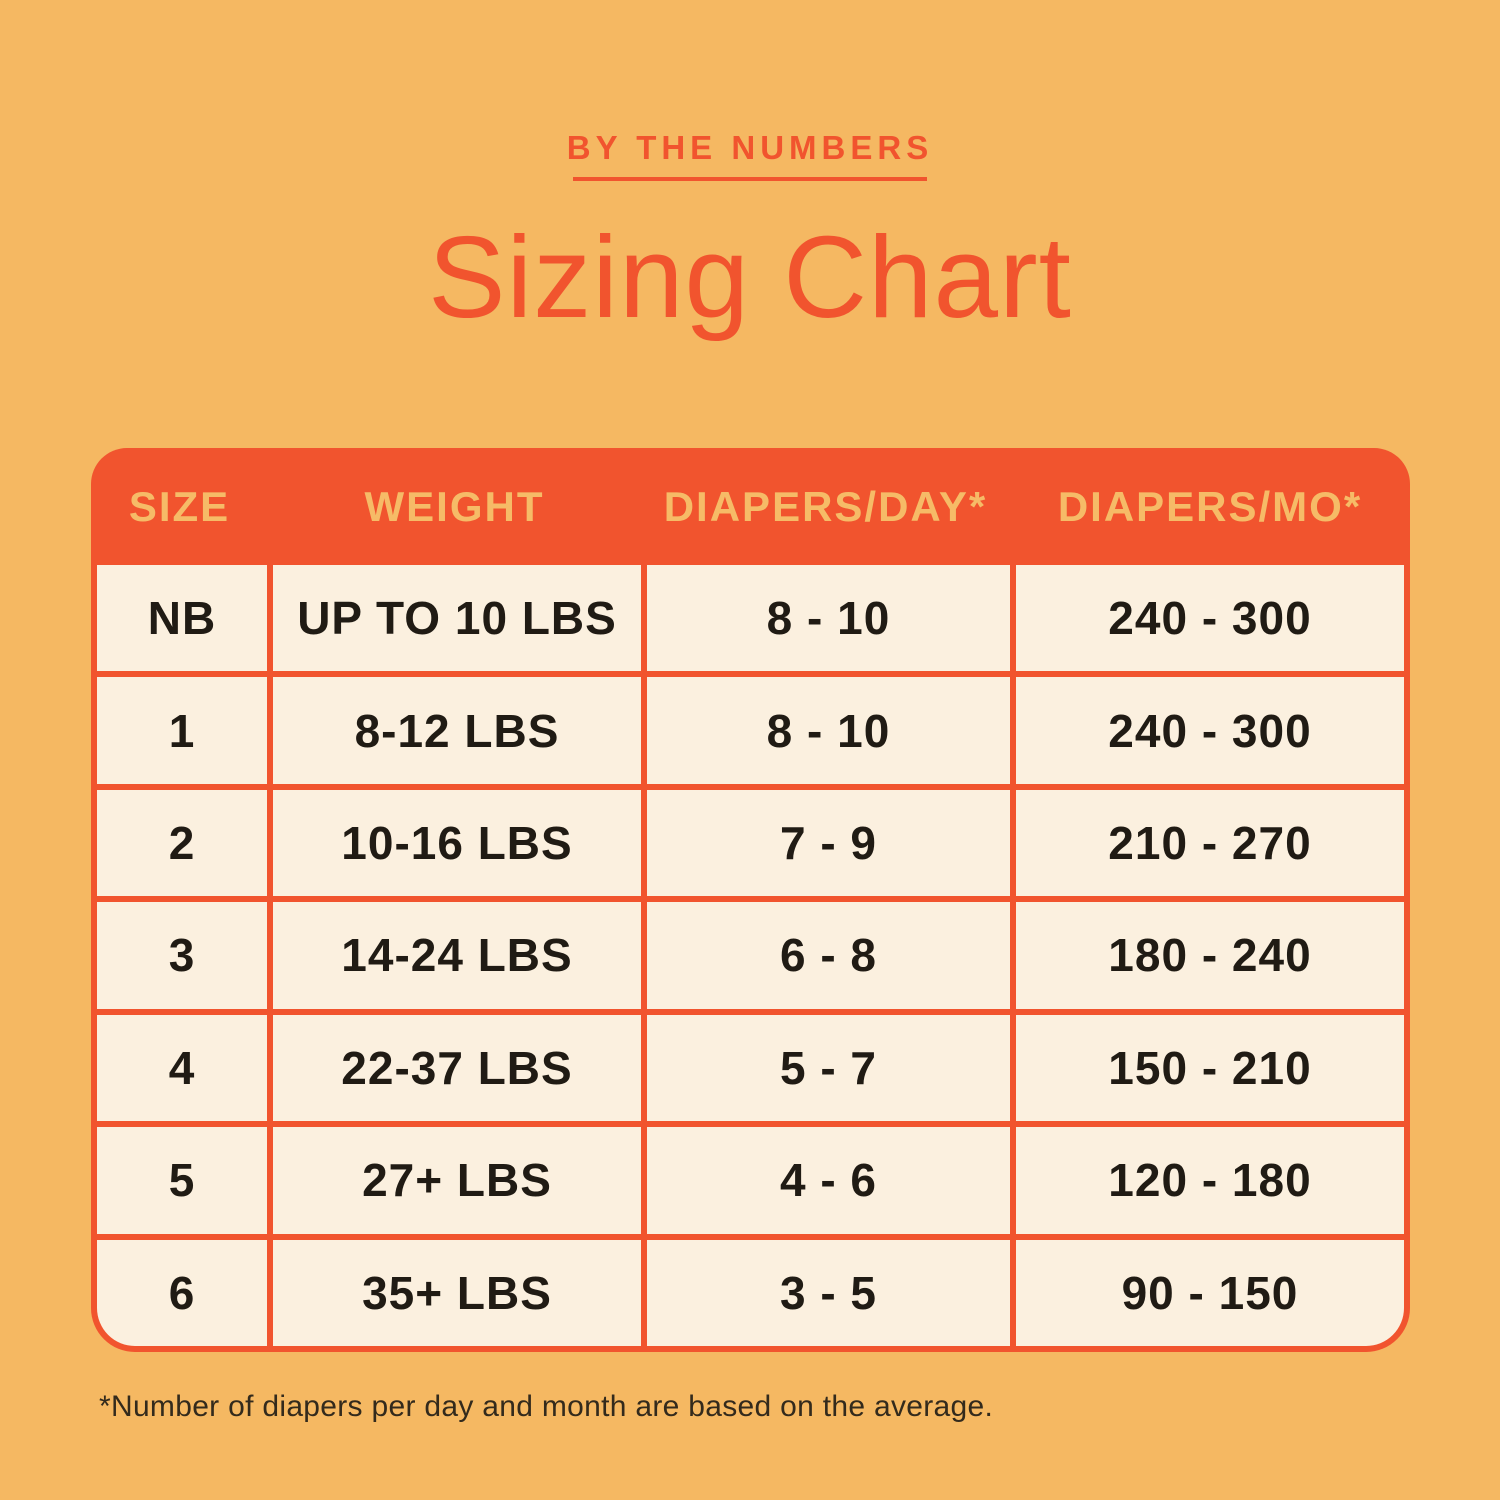 This screenshot has width=1500, height=1500. What do you see at coordinates (182, 843) in the screenshot?
I see `table-cell: 2` at bounding box center [182, 843].